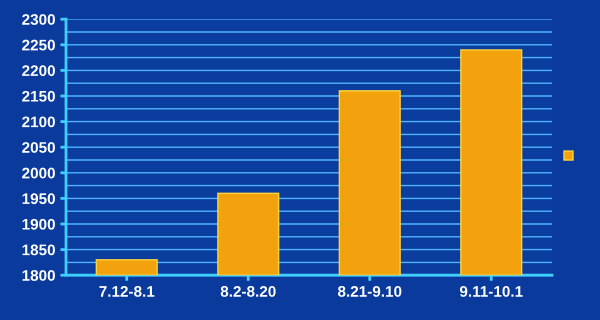 This screenshot has width=600, height=320. Describe the element at coordinates (38, 45) in the screenshot. I see `y-tick-label: 2250` at that location.